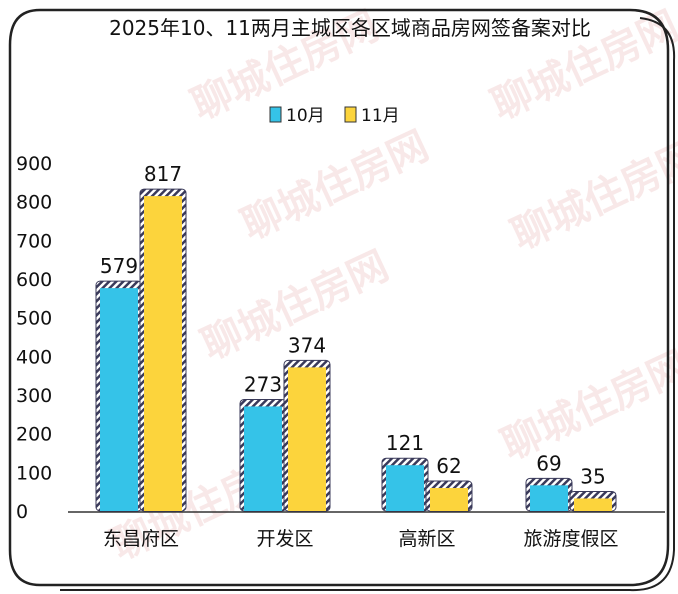  What do you see at coordinates (34, 241) in the screenshot?
I see `y-tick-label: 700` at bounding box center [34, 241].